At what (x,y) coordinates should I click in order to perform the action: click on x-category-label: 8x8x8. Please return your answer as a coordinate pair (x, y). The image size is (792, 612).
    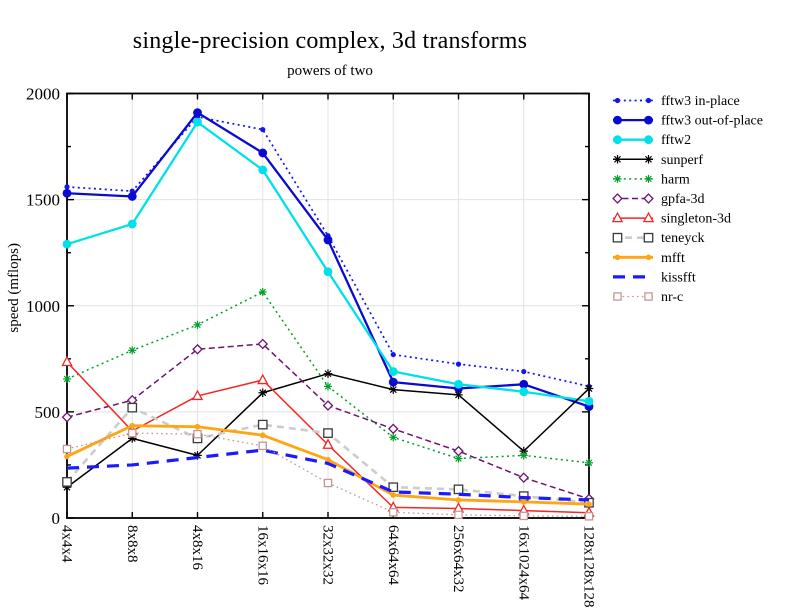
    Looking at the image, I should click on (132, 544).